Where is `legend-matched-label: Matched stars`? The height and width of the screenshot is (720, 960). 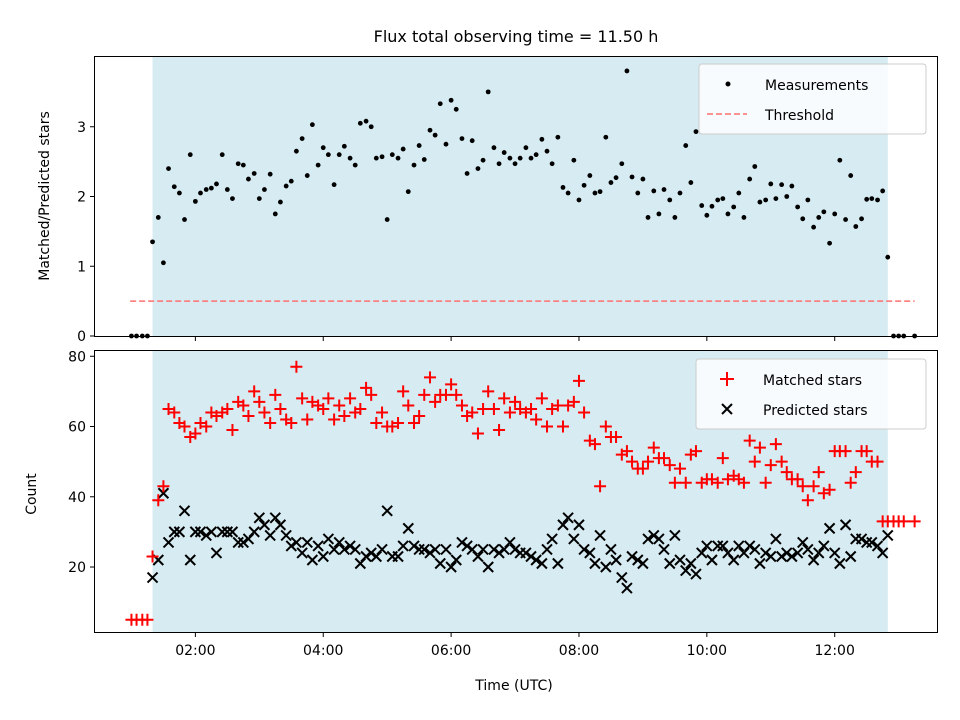
legend-matched-label: Matched stars is located at coordinates (812, 381).